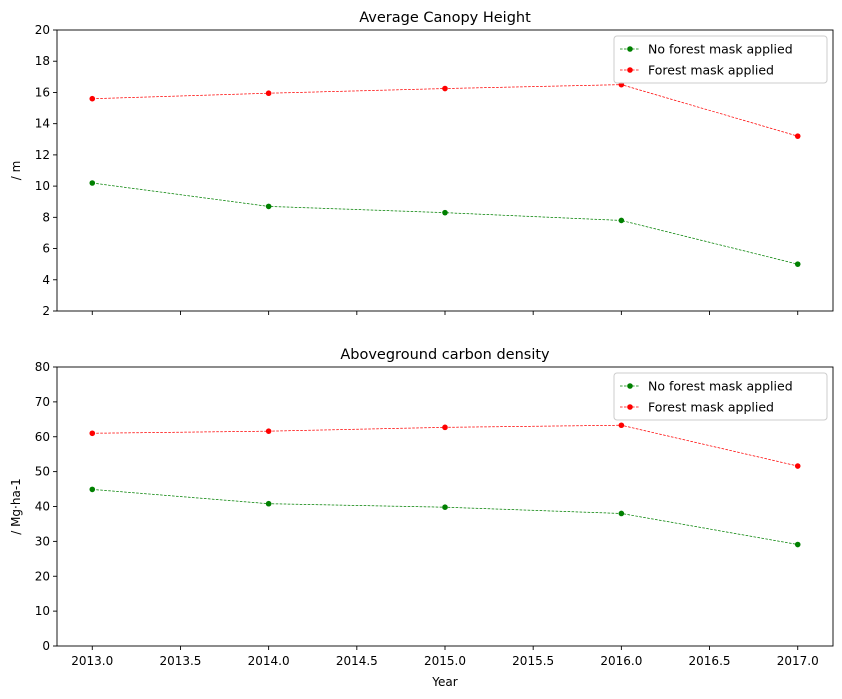  Describe the element at coordinates (46, 217) in the screenshot. I see `y-tick-label: 8` at that location.